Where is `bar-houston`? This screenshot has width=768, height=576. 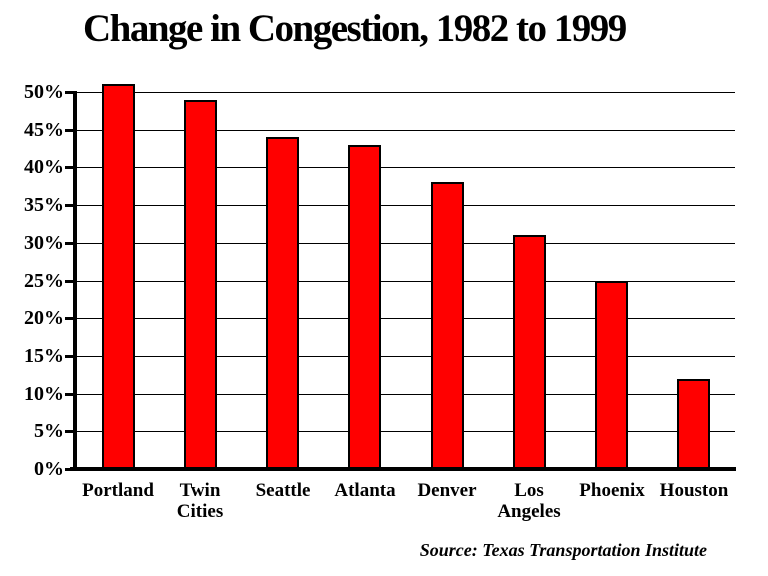 bar-houston is located at coordinates (693, 424).